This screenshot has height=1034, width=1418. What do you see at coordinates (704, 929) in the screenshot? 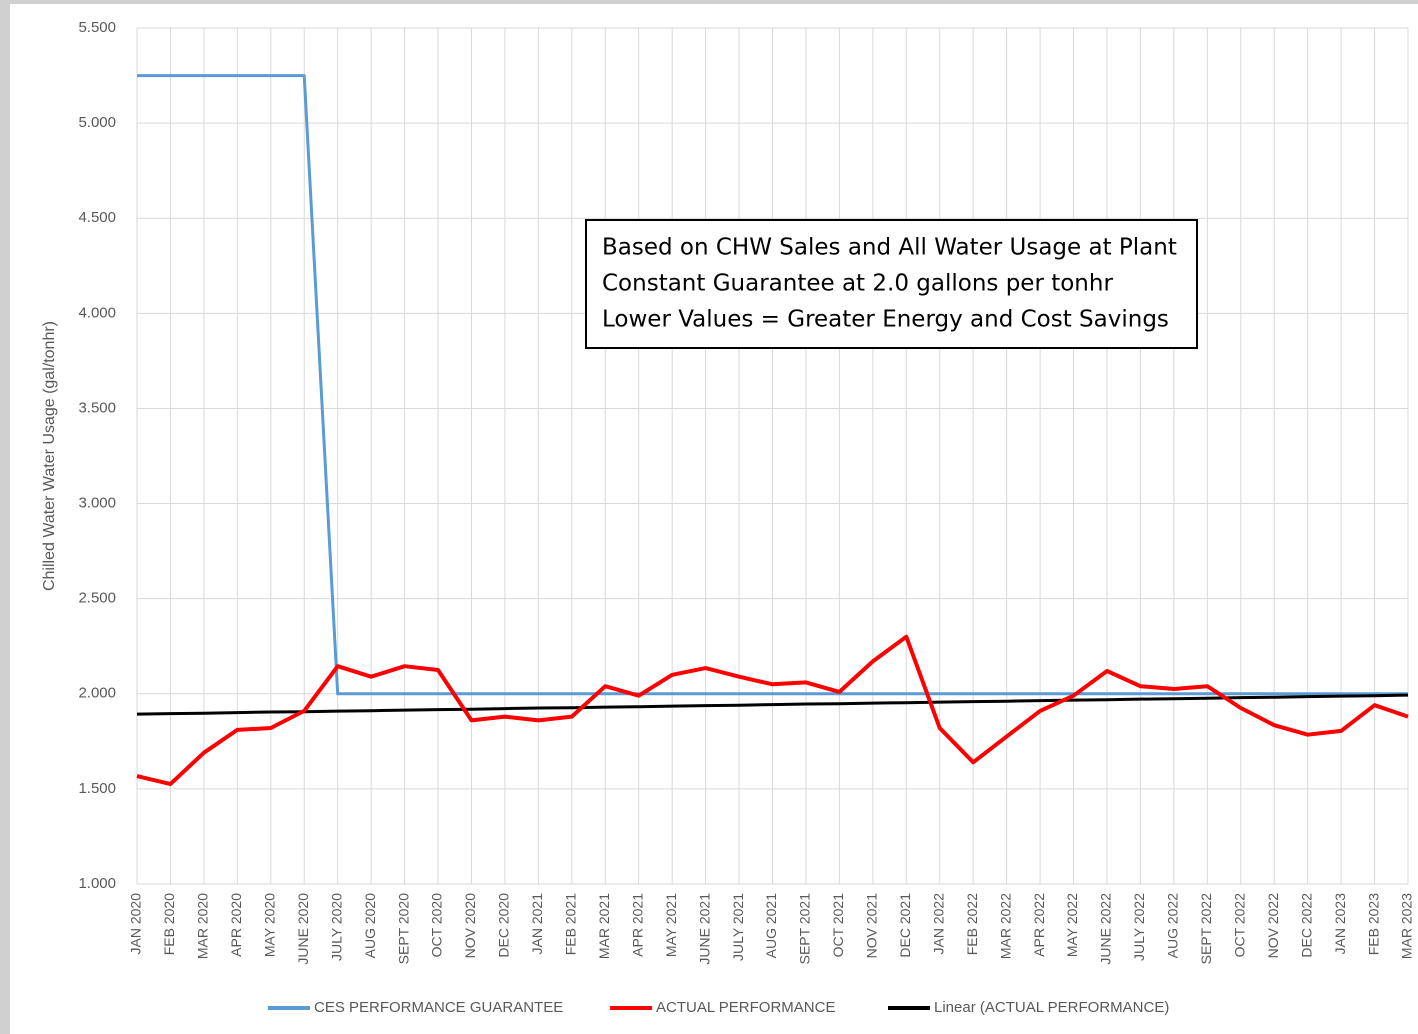
I see `x-tick-label: JUNE 2021` at bounding box center [704, 929].